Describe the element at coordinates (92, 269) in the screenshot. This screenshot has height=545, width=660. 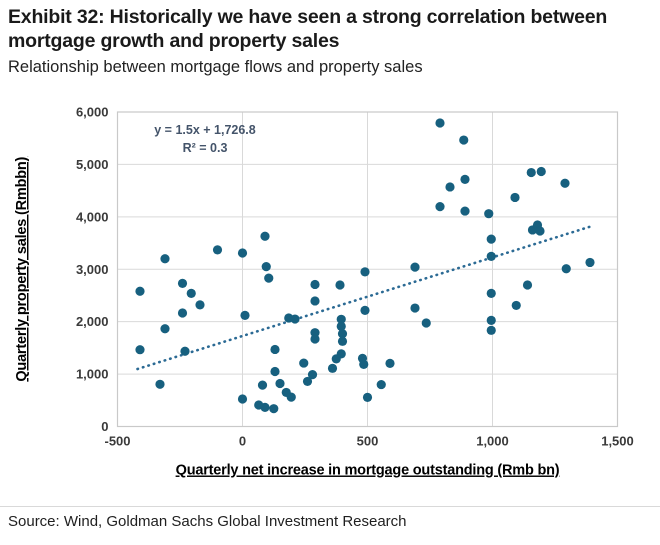
I see `y-tick-label: 3,000` at that location.